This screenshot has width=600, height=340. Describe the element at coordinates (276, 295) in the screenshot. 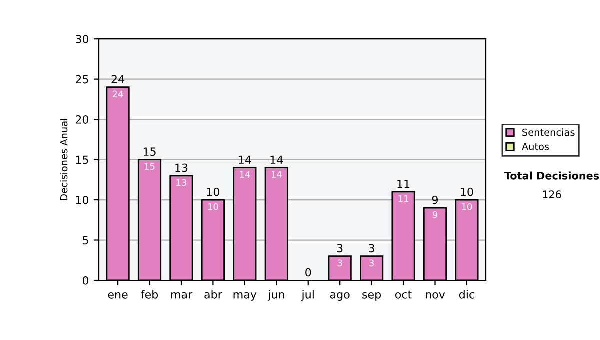

I see `x-tick-label: jun` at that location.